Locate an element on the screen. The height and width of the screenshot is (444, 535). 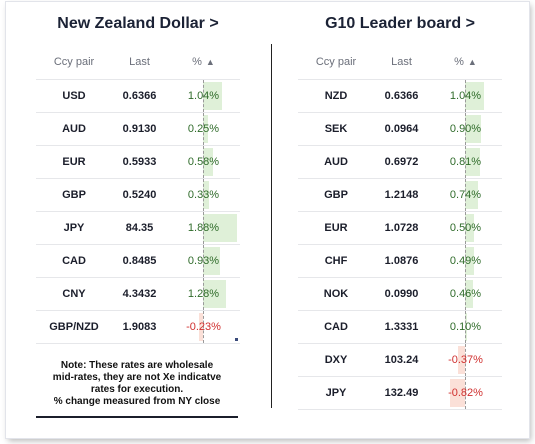
table-row: DXY 103.24 -0.37% is located at coordinates (400, 360).